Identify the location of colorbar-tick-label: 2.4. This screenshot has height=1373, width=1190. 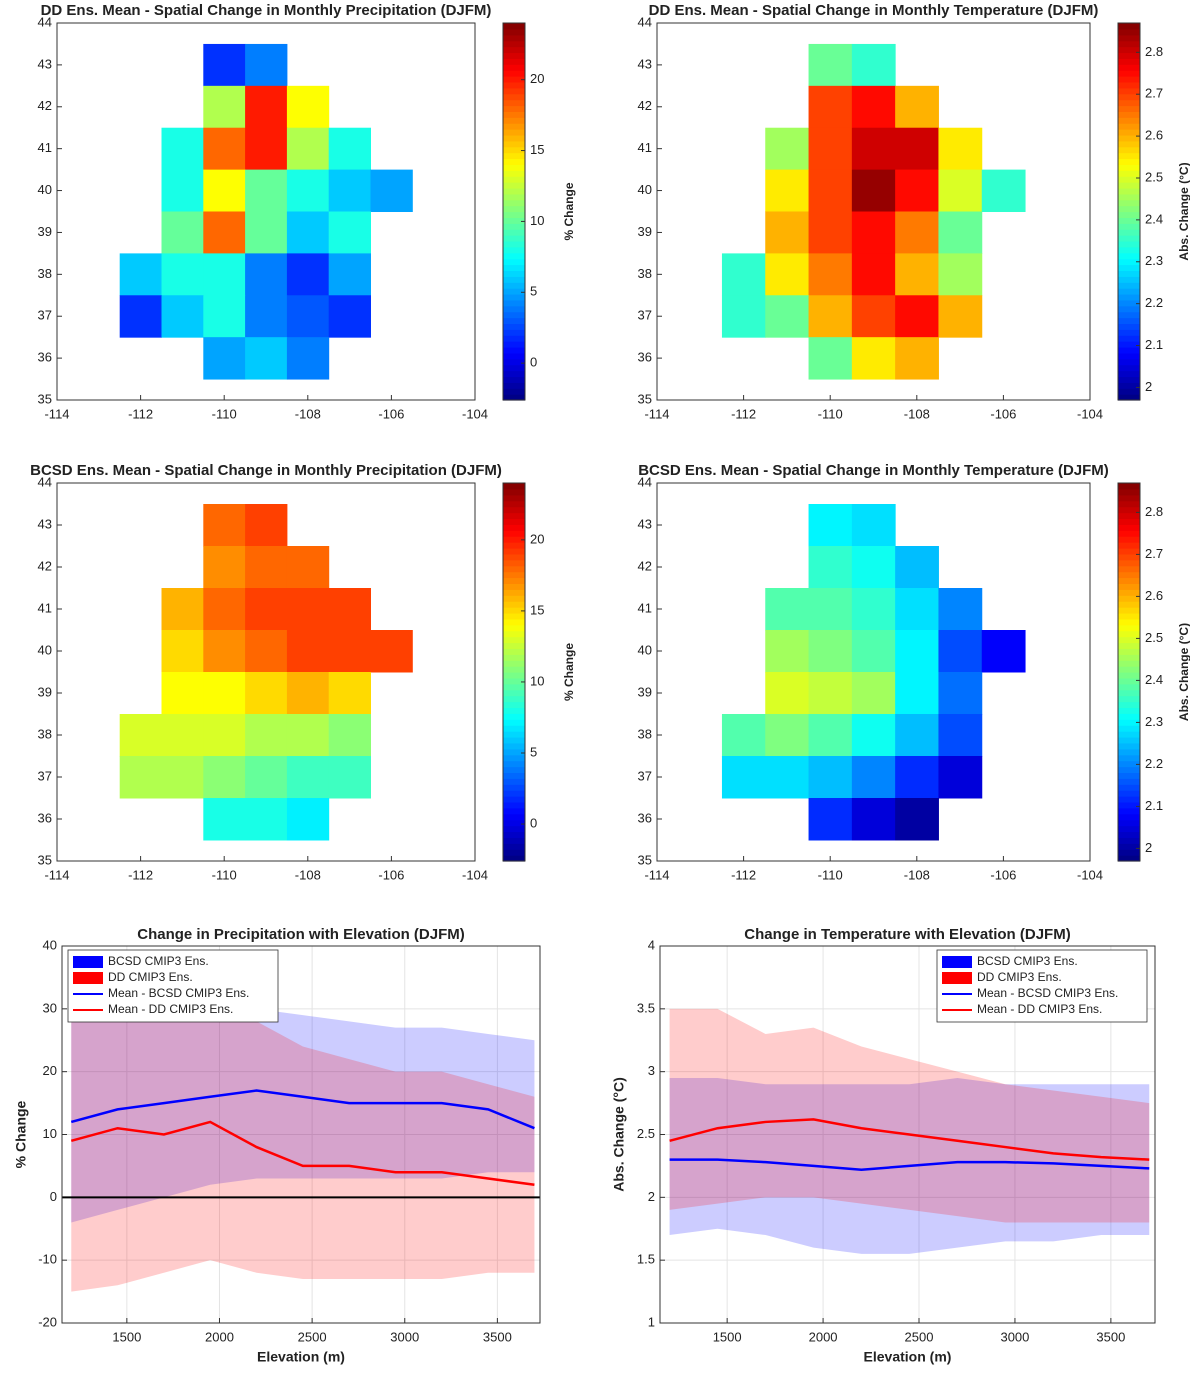
(1154, 679).